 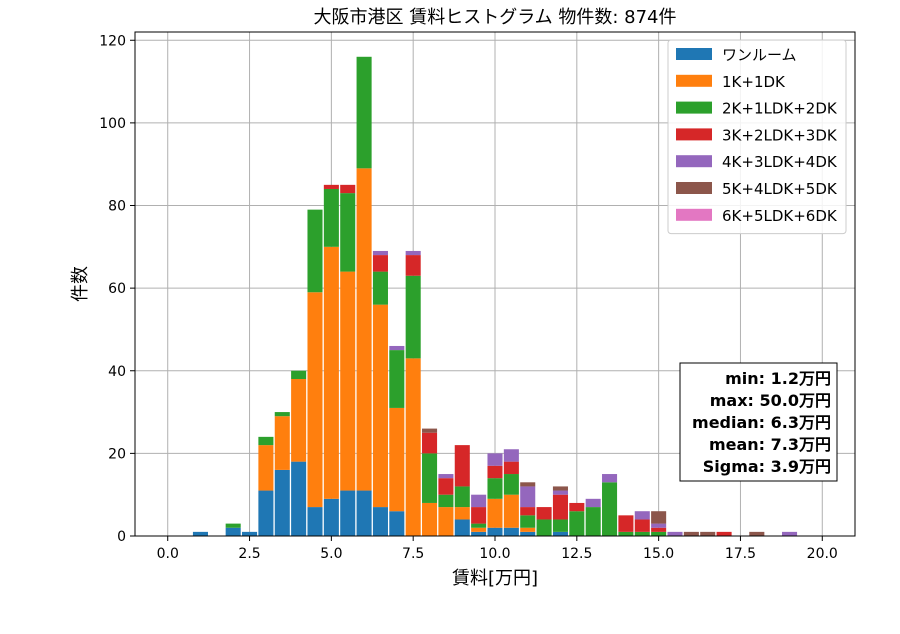 I want to click on y-tick-label: 120, so click(x=112, y=41).